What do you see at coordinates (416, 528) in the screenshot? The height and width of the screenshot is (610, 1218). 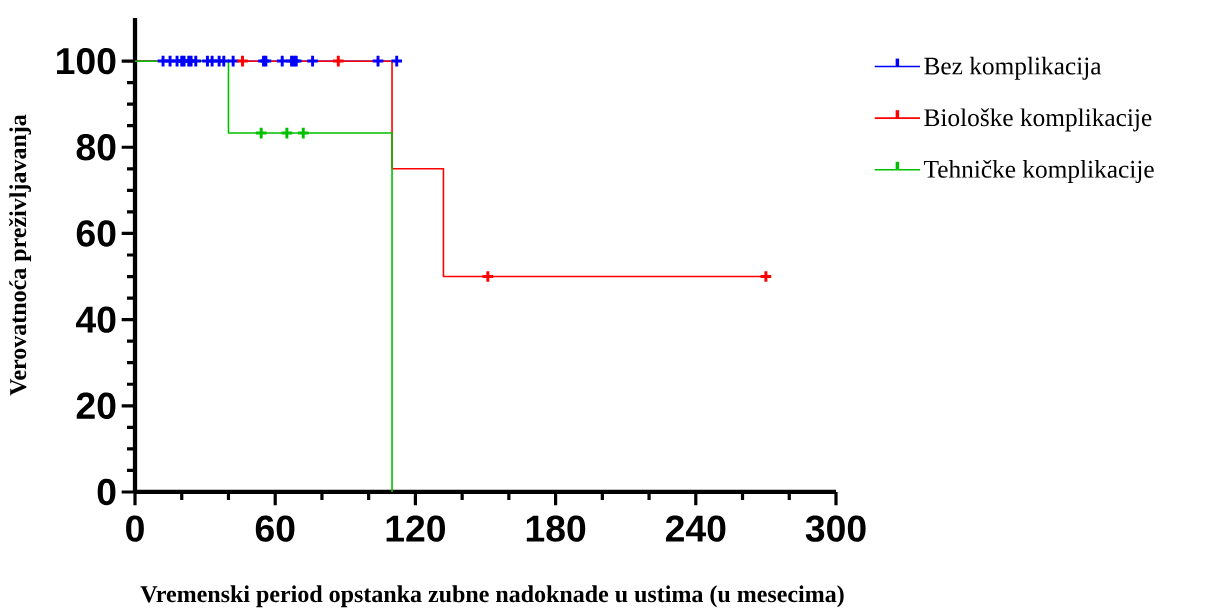 I see `x-tick-label: 120` at bounding box center [416, 528].